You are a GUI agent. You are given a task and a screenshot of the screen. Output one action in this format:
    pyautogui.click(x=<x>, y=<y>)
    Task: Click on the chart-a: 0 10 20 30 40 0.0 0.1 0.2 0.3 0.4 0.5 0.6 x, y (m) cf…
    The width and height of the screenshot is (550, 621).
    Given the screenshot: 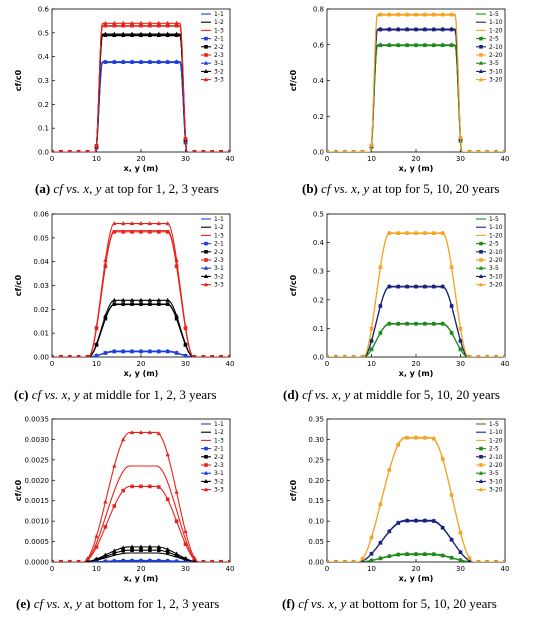 What is the action you would take?
    pyautogui.click(x=124, y=90)
    